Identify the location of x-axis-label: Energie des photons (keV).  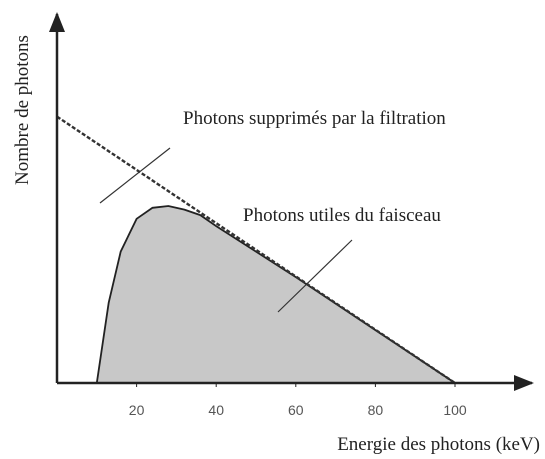
(438, 444).